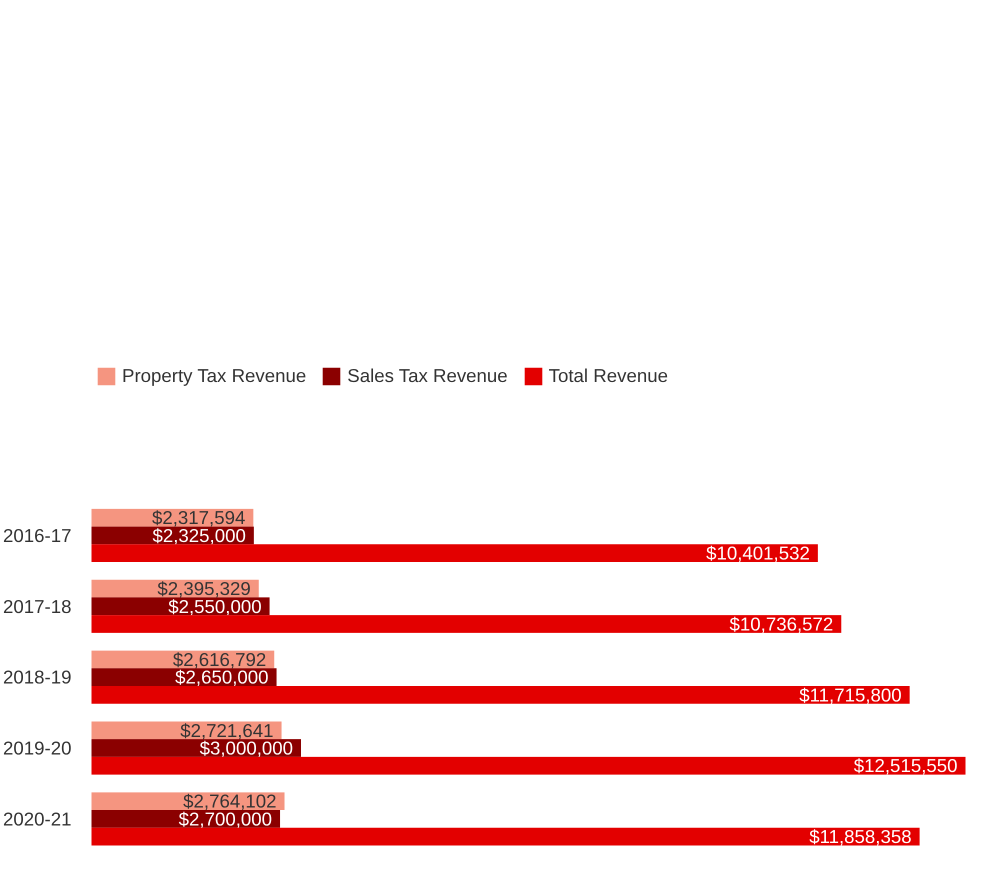  What do you see at coordinates (214, 375) in the screenshot?
I see `legend-label: Property Tax Revenue` at bounding box center [214, 375].